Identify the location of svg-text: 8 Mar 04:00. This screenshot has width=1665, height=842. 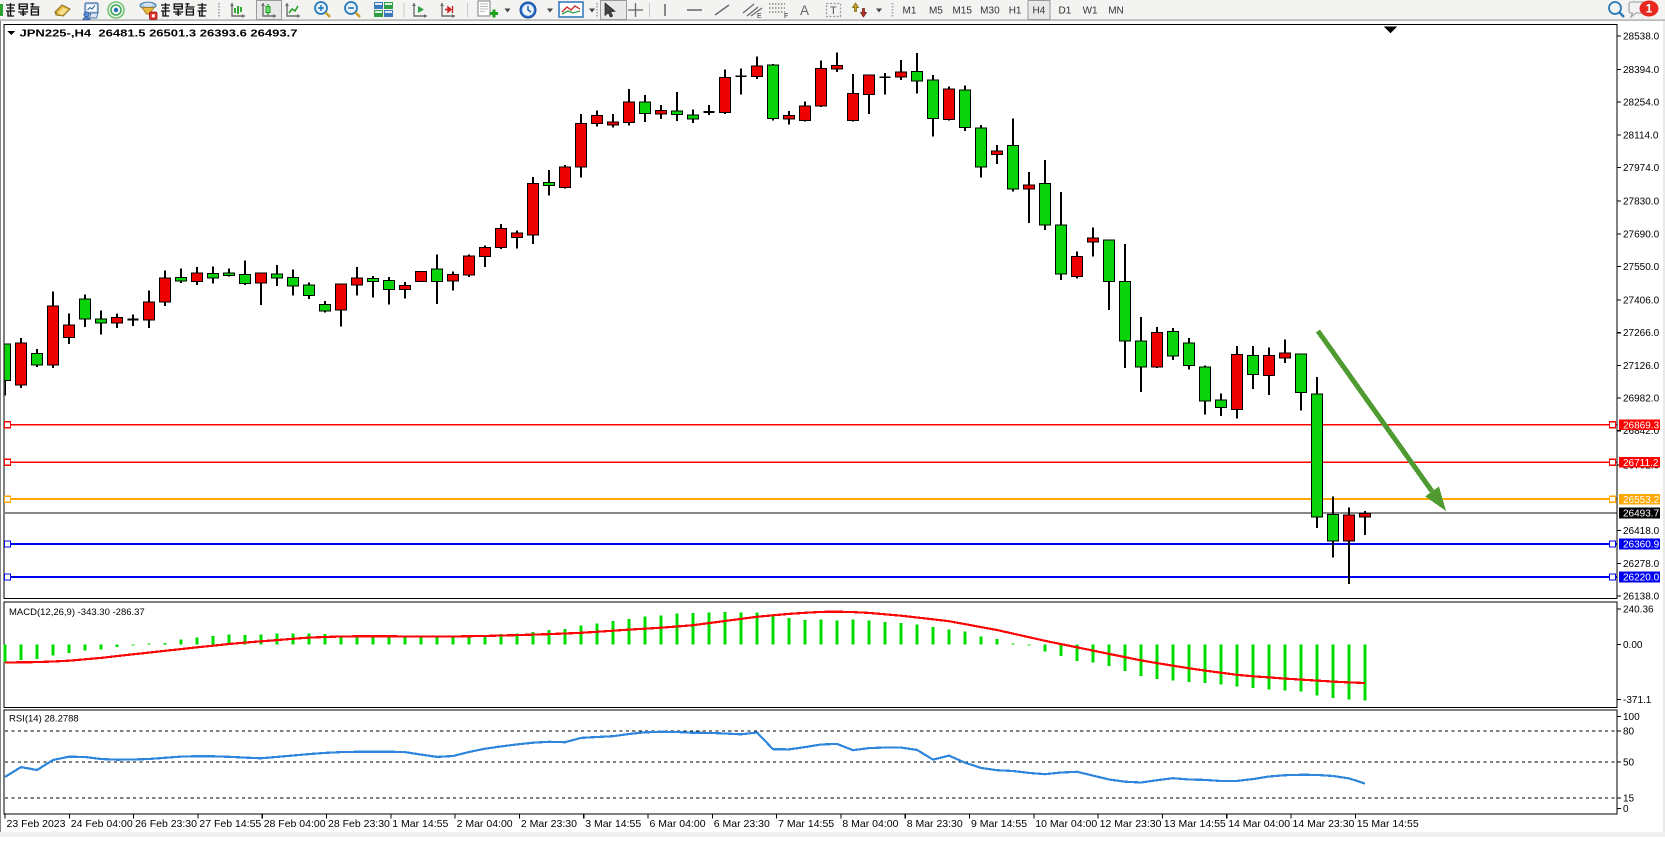
(870, 824).